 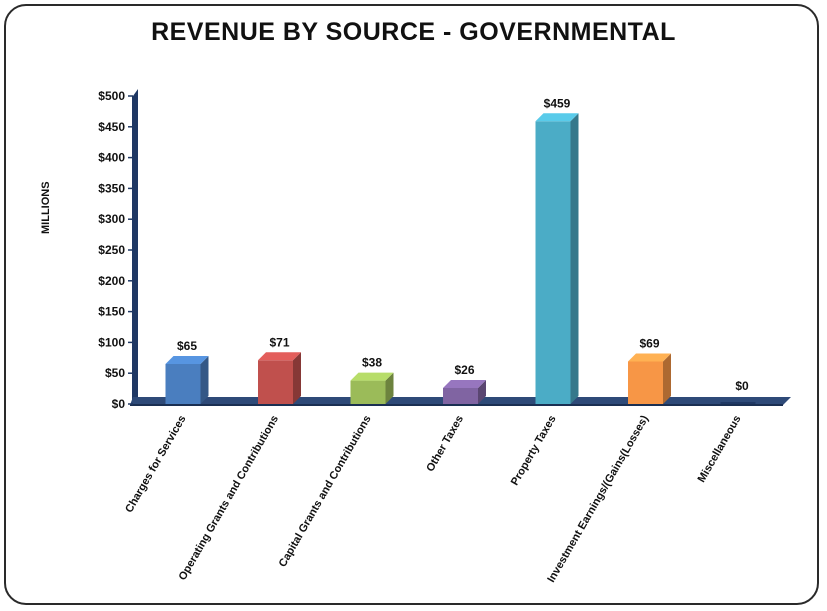 What do you see at coordinates (111, 219) in the screenshot?
I see `y-tick-label: $300` at bounding box center [111, 219].